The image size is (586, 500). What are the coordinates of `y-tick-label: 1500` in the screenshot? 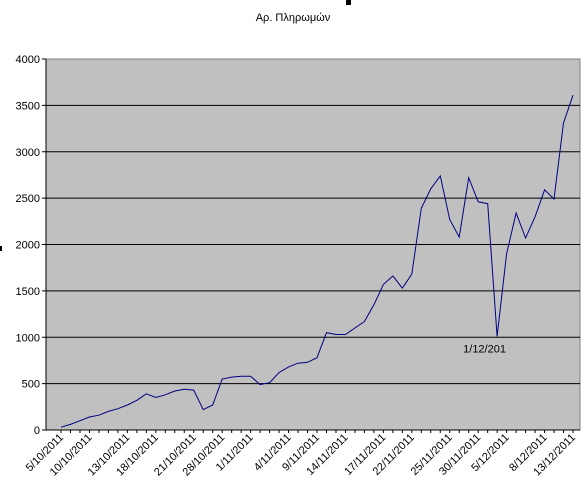 It's located at (28, 292).